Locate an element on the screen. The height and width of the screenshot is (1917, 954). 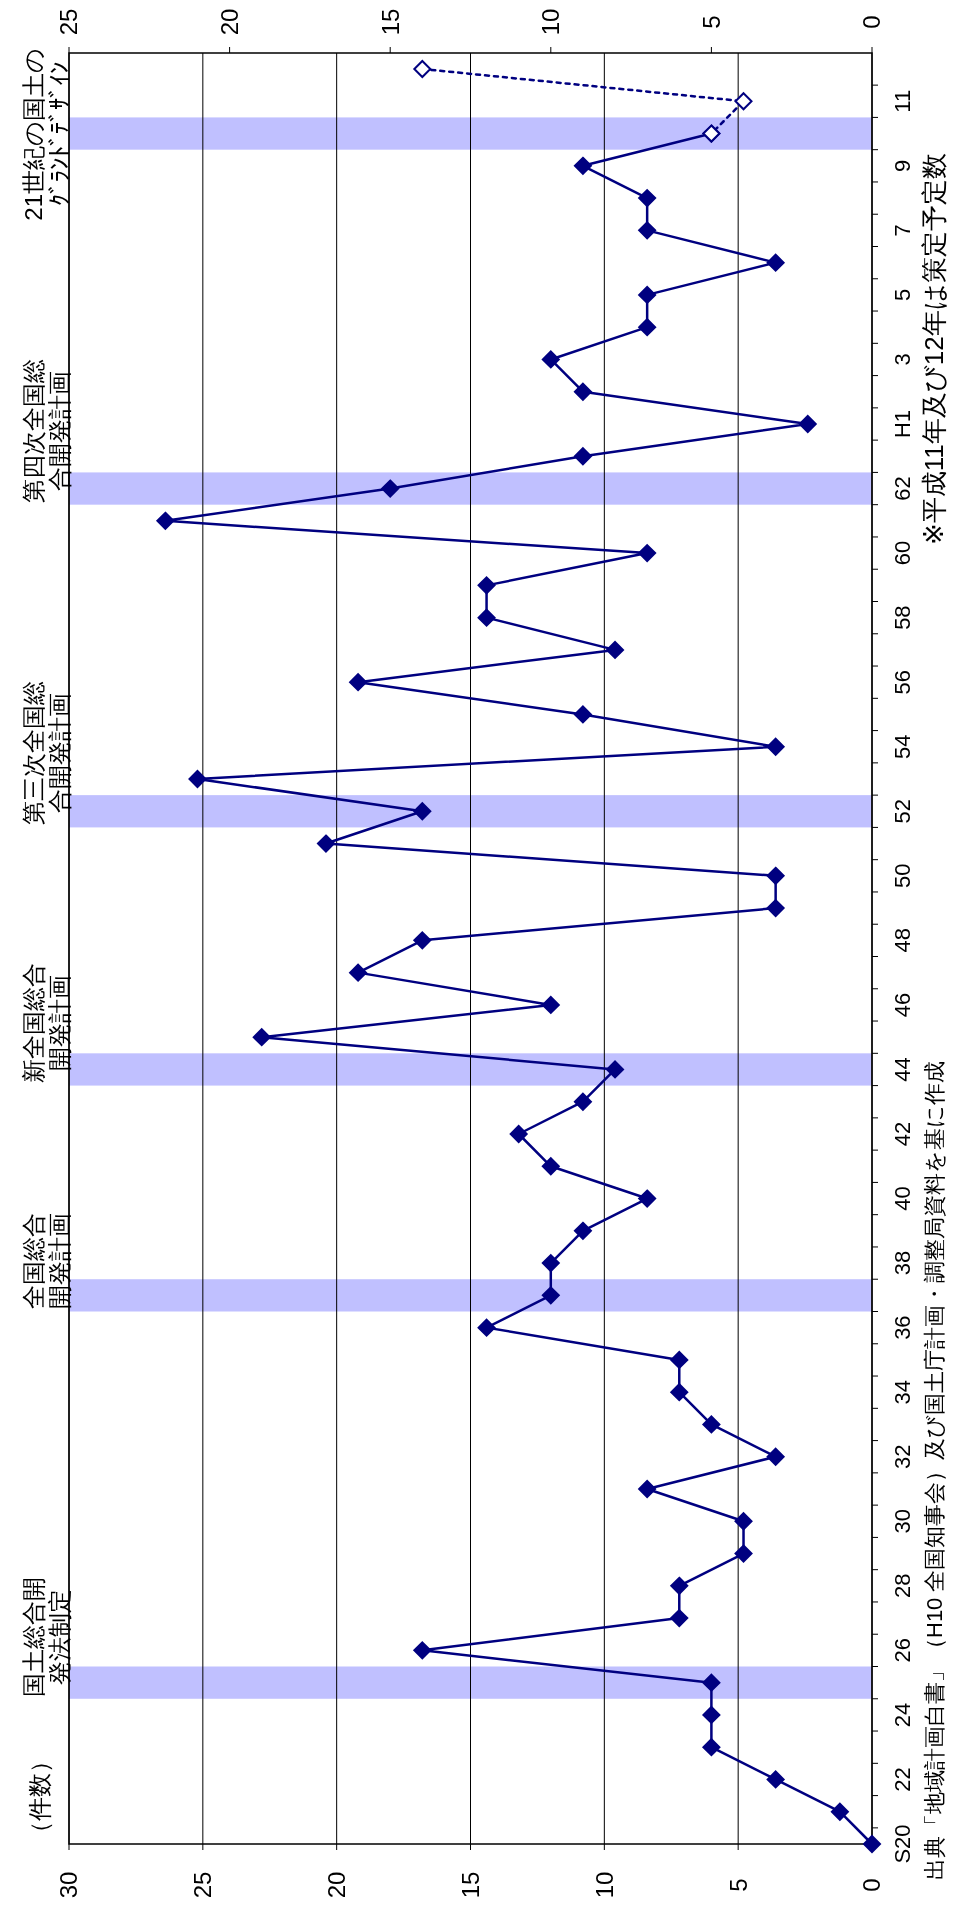
annotation: 新全国総合 is located at coordinates (34, 1023).